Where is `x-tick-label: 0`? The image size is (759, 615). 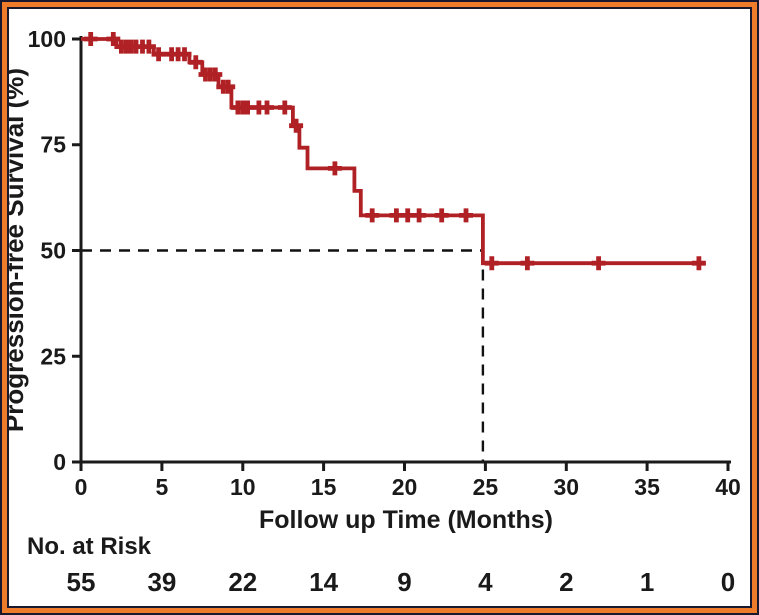
x-tick-label: 0 is located at coordinates (81, 487).